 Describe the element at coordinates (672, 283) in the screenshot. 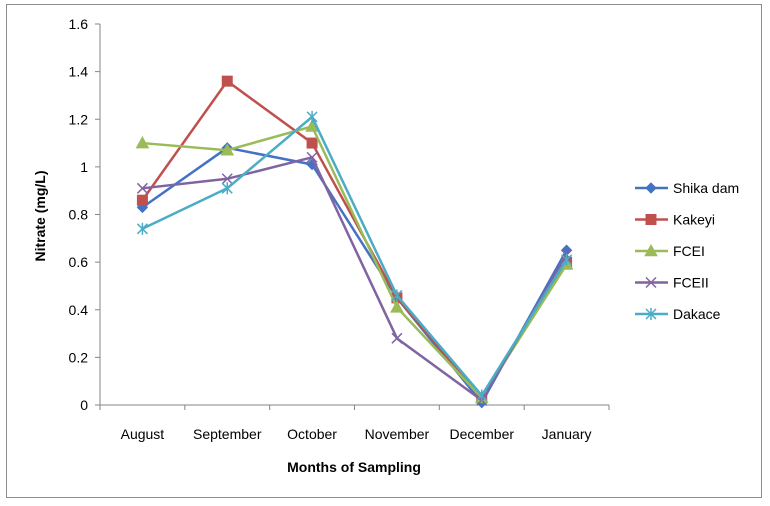

I see `legend-item: FCEII` at that location.